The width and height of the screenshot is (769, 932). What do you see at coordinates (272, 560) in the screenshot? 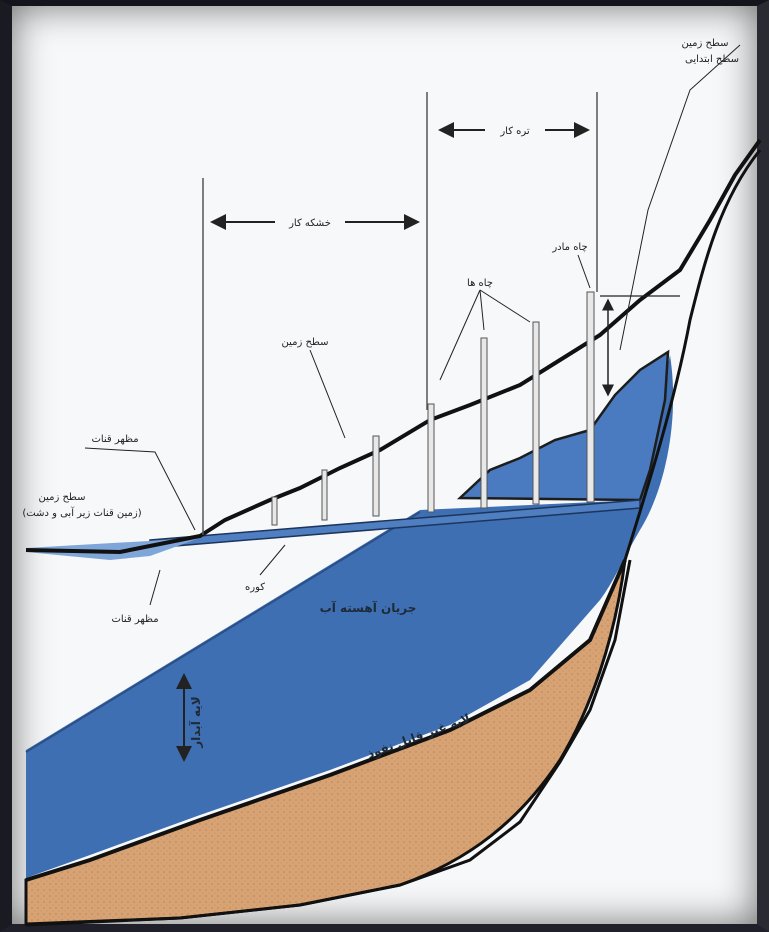
I see `leader-gallery` at bounding box center [272, 560].